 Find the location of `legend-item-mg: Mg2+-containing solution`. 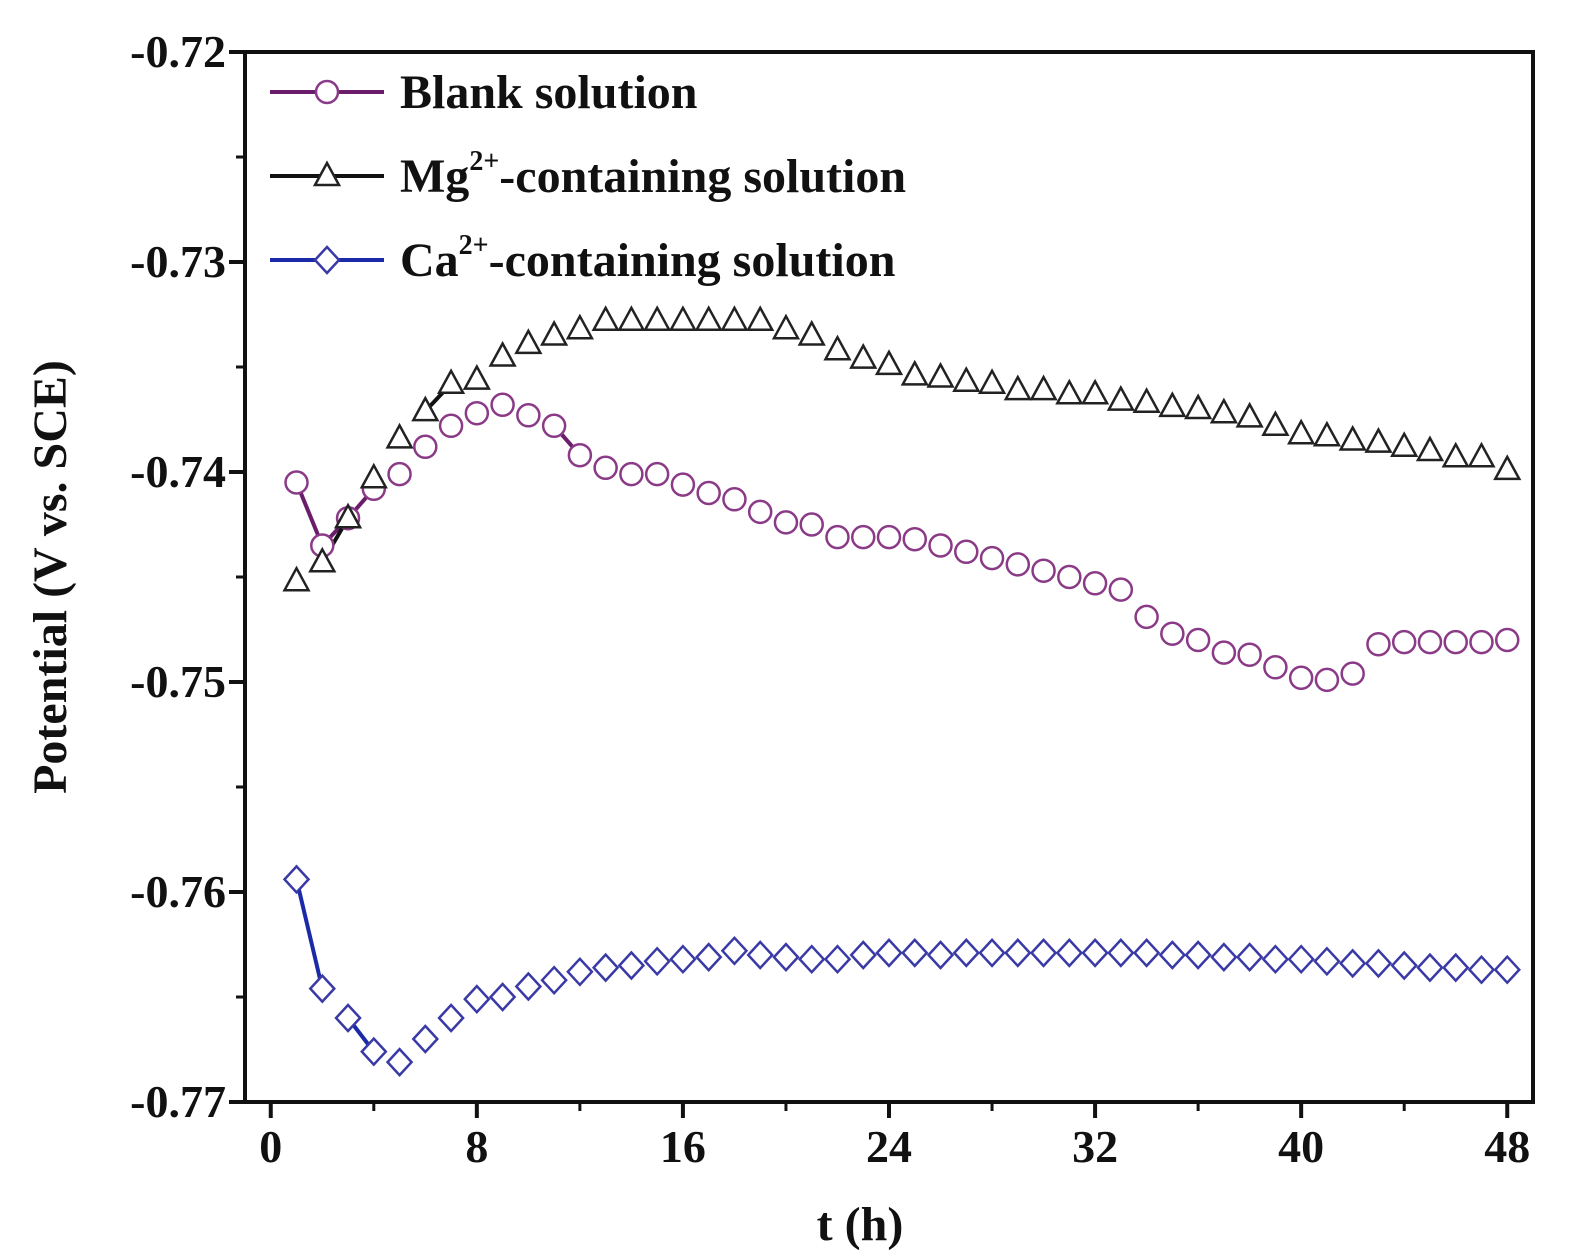

legend-item-mg: Mg2+-containing solution is located at coordinates (588, 174).